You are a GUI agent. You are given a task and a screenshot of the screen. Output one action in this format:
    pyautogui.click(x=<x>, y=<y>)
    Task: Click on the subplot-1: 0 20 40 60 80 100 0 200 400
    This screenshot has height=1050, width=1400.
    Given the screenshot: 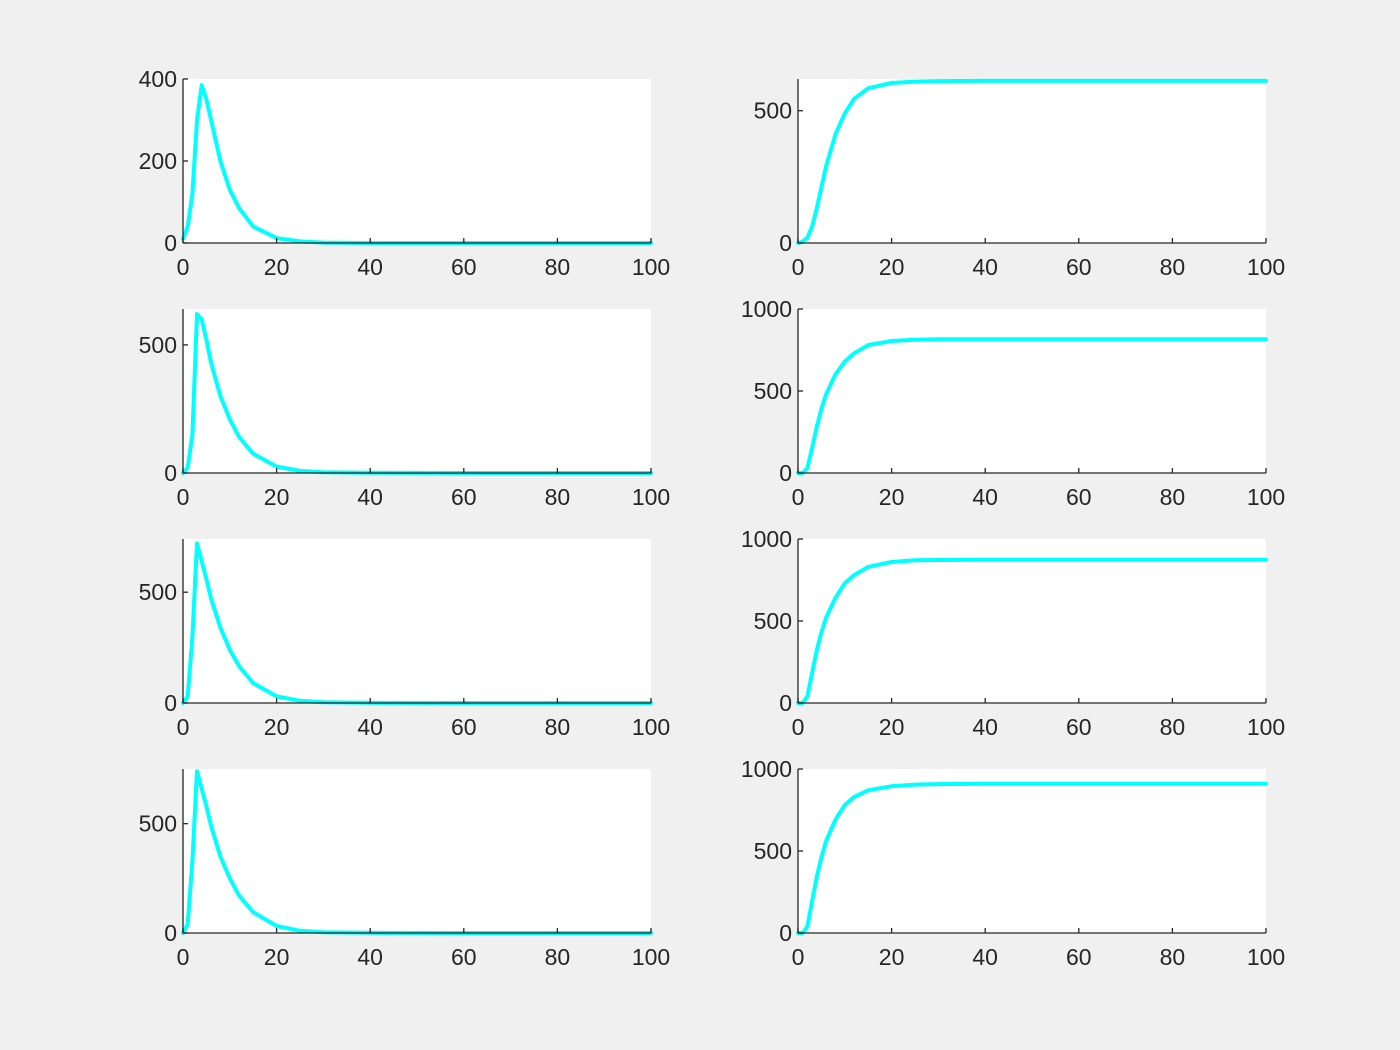 What is the action you would take?
    pyautogui.click(x=405, y=173)
    